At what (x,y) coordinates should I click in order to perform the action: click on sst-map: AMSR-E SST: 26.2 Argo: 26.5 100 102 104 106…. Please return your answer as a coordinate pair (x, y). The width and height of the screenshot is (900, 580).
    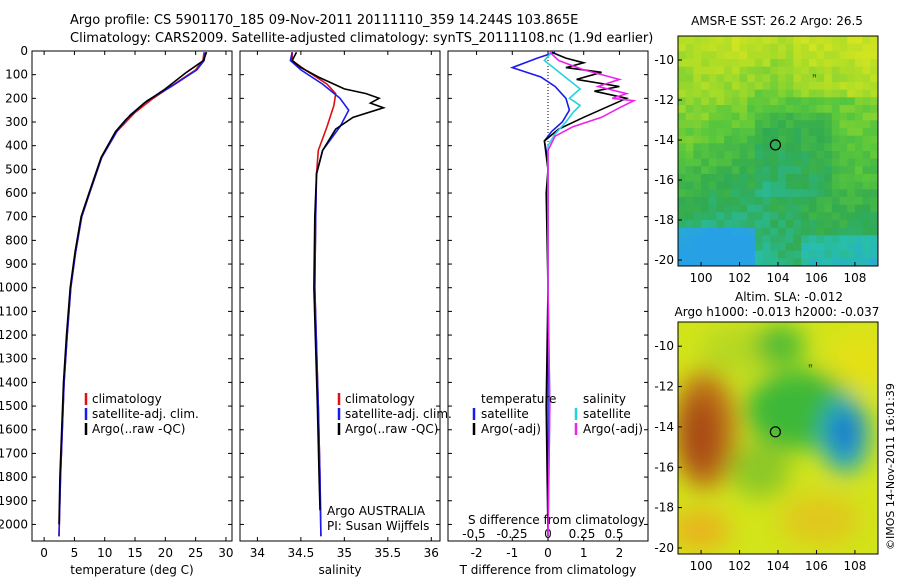
    Looking at the image, I should click on (766, 149).